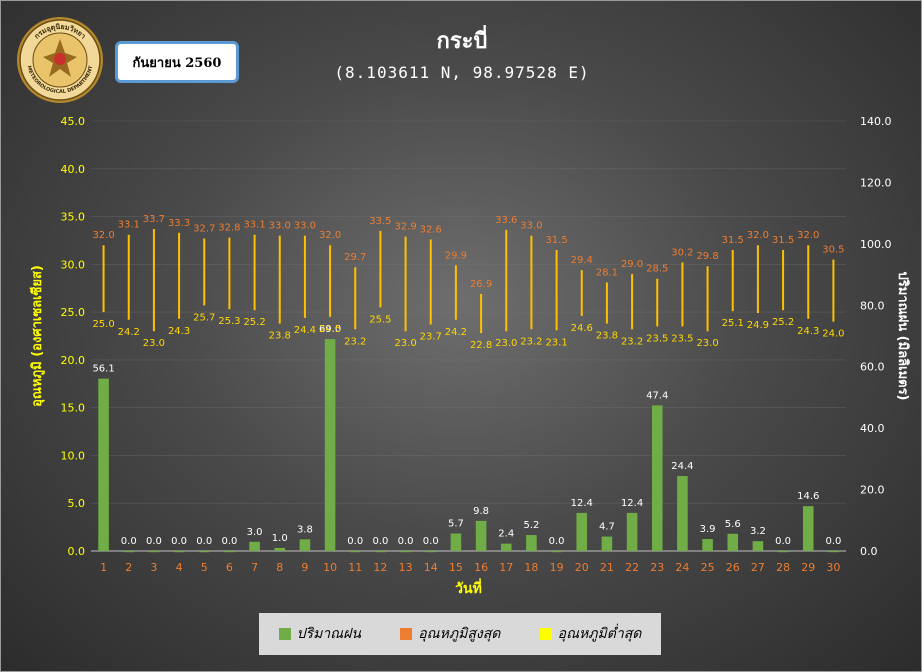  I want to click on month-label: กันยายน 2560, so click(177, 63).